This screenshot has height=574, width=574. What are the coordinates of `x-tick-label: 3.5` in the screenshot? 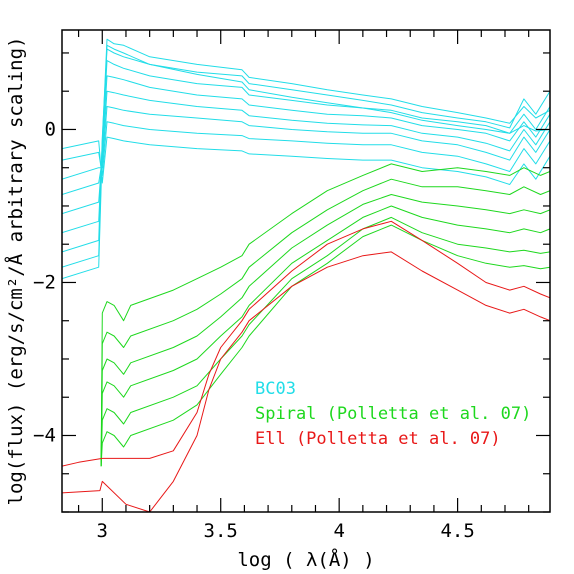 It's located at (221, 531).